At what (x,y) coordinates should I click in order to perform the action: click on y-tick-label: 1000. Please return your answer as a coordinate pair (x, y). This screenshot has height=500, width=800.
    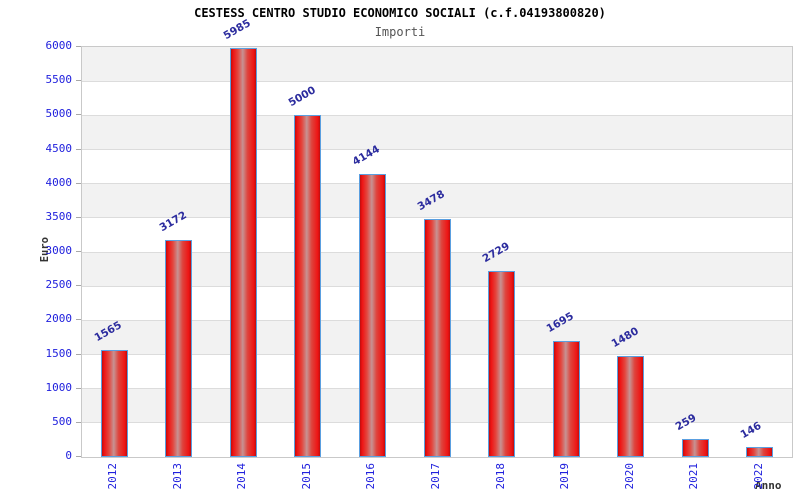
    Looking at the image, I should click on (59, 387).